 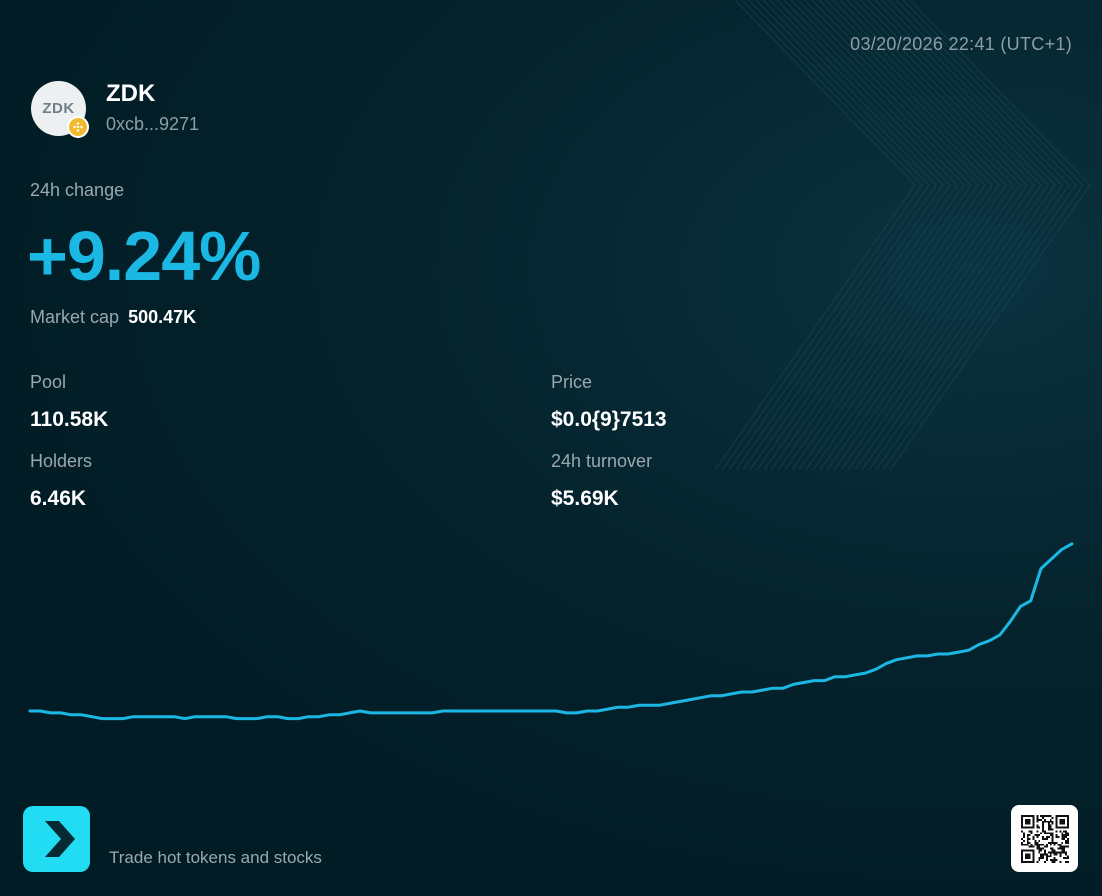 What do you see at coordinates (215, 857) in the screenshot?
I see `tagline: Trade hot tokens and stocks` at bounding box center [215, 857].